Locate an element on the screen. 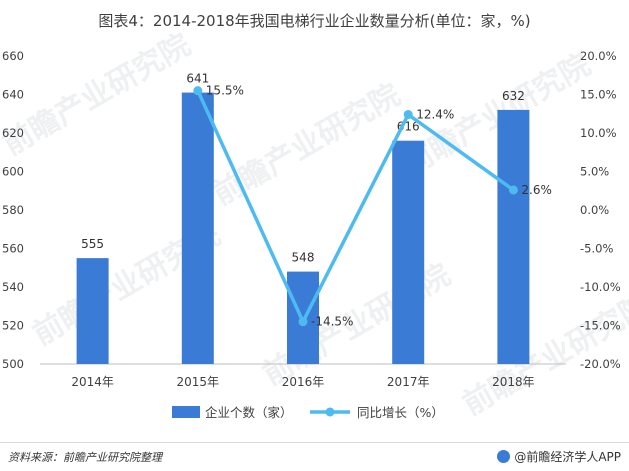 This screenshot has width=629, height=471. y-left-tick-label: 500 is located at coordinates (13, 364).